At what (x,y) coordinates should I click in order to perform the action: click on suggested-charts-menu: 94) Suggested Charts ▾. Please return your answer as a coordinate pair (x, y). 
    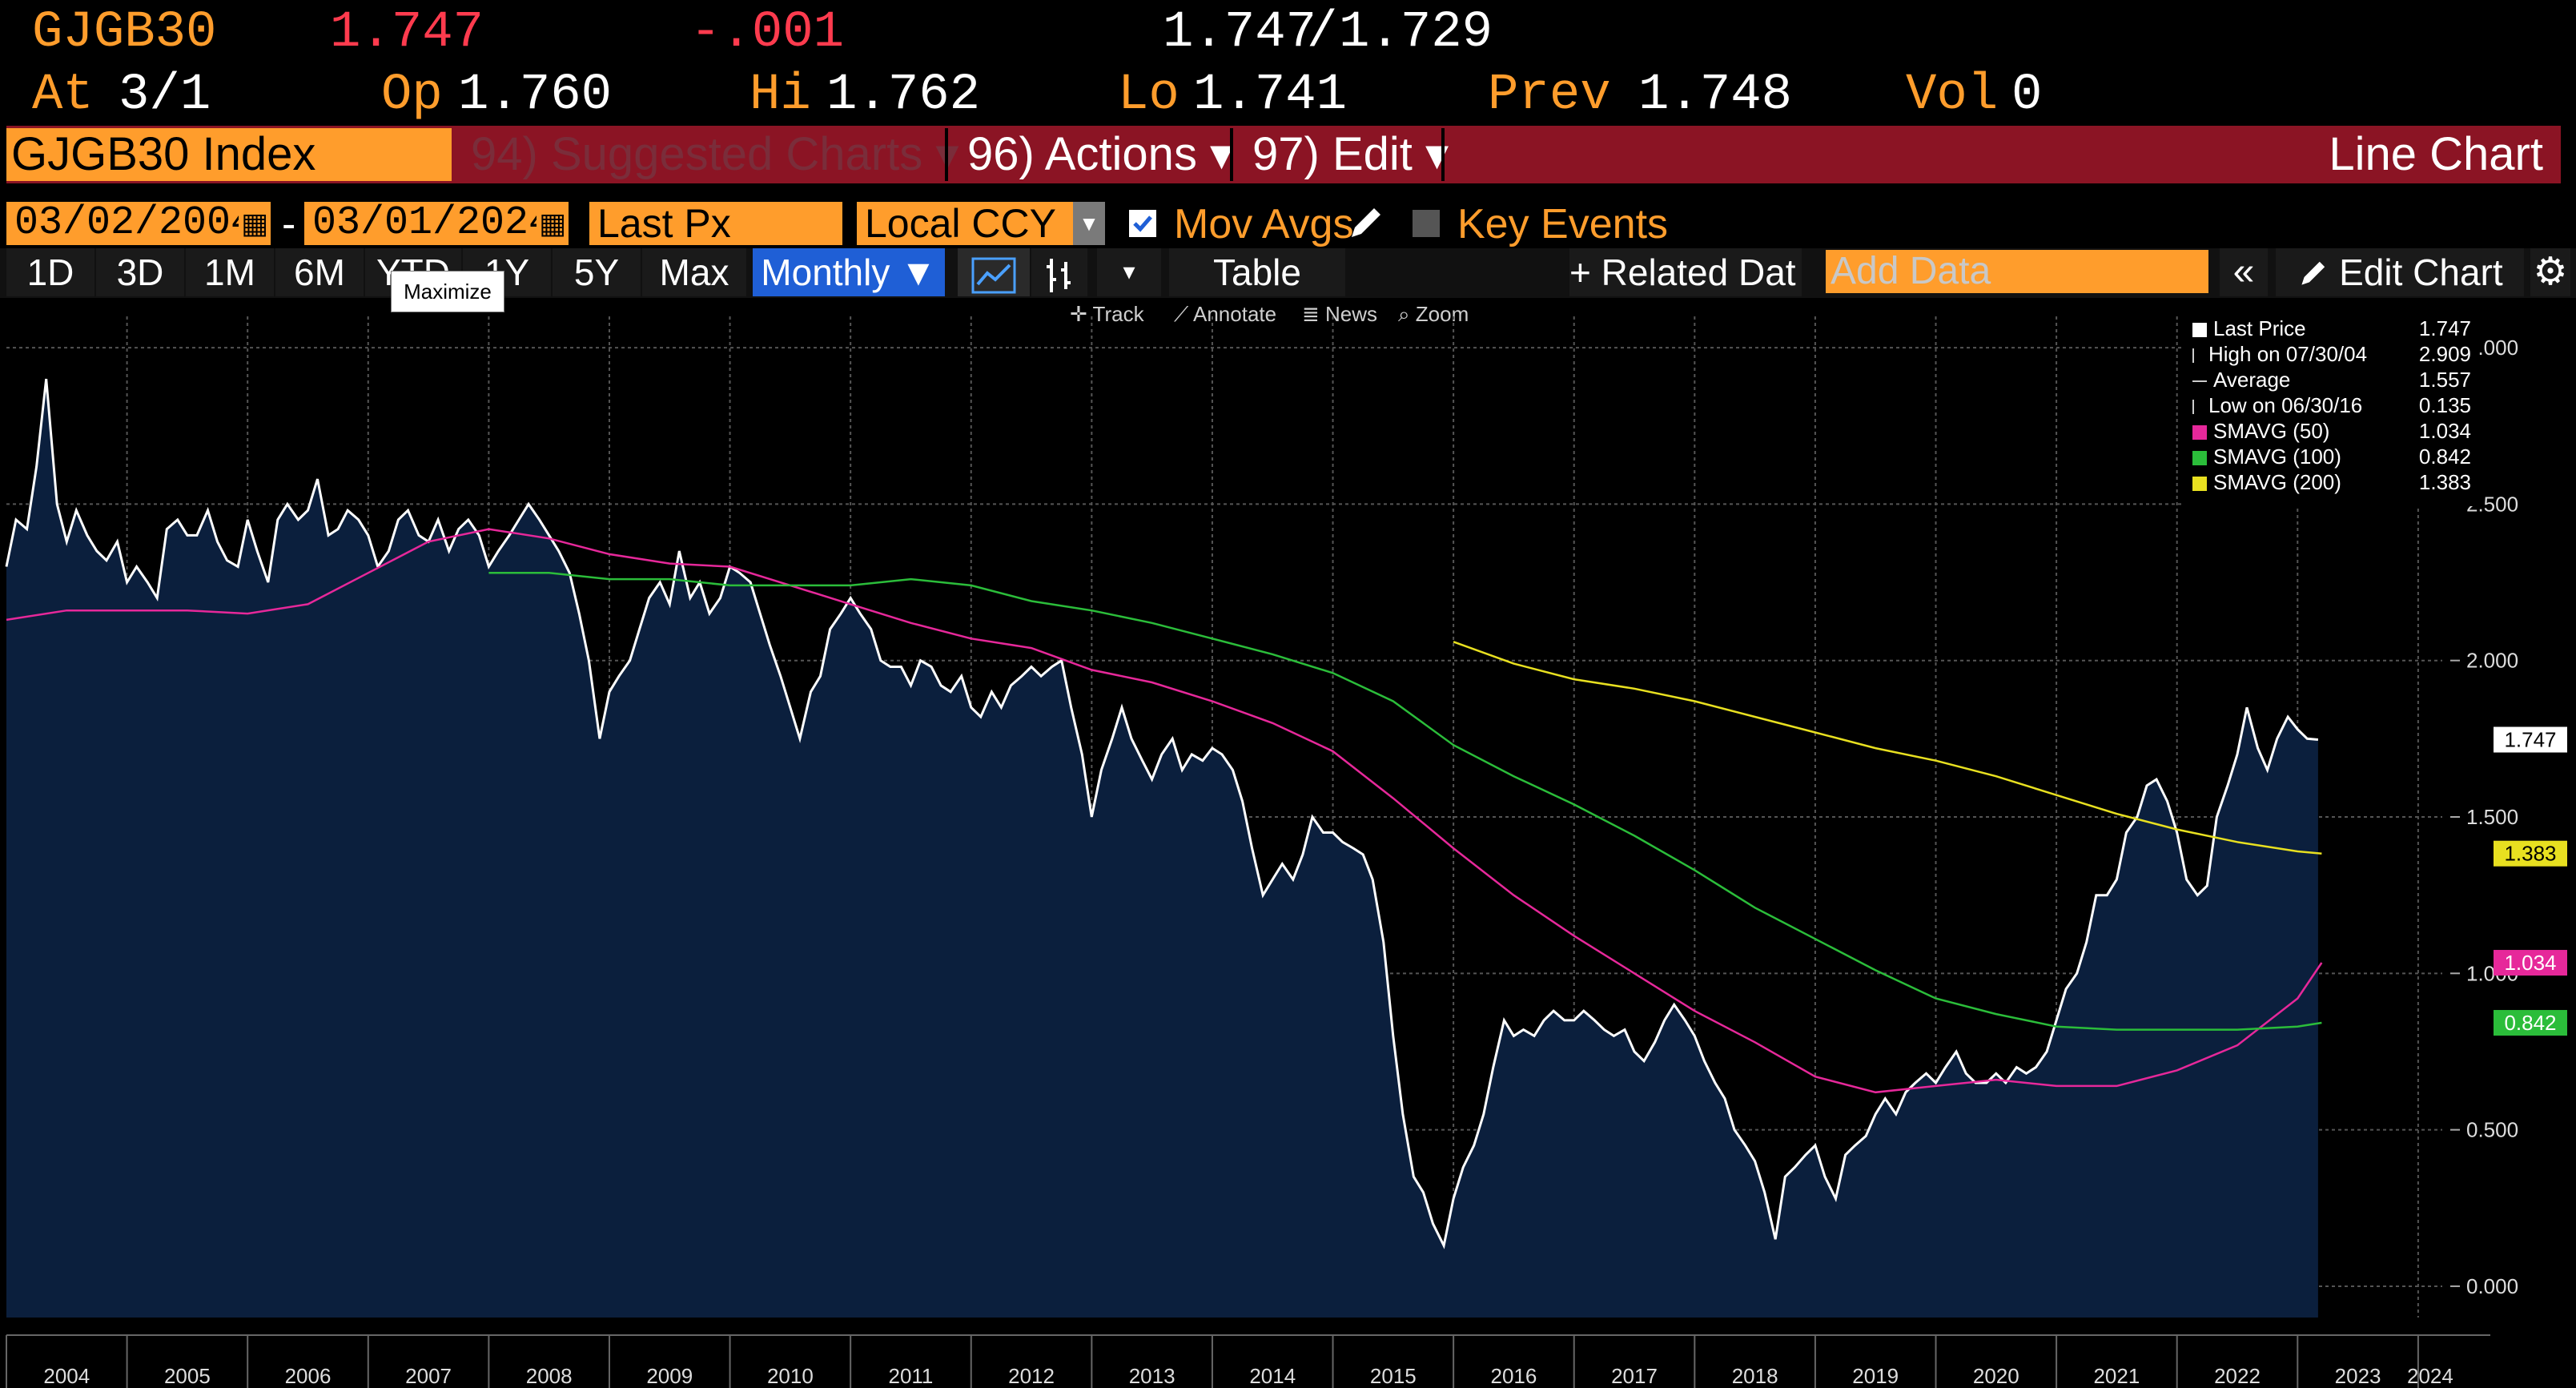
    Looking at the image, I should click on (715, 154).